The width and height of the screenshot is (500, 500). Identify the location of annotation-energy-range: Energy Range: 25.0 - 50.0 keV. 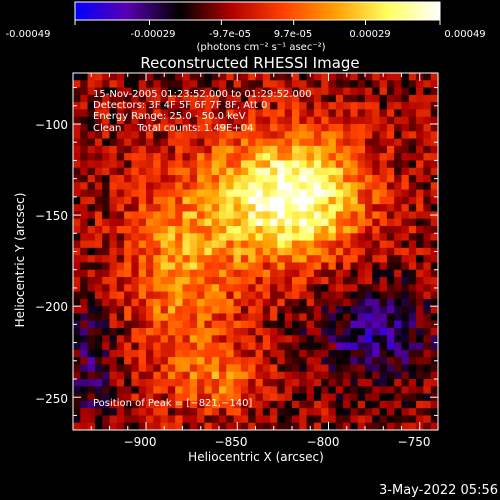
(169, 116).